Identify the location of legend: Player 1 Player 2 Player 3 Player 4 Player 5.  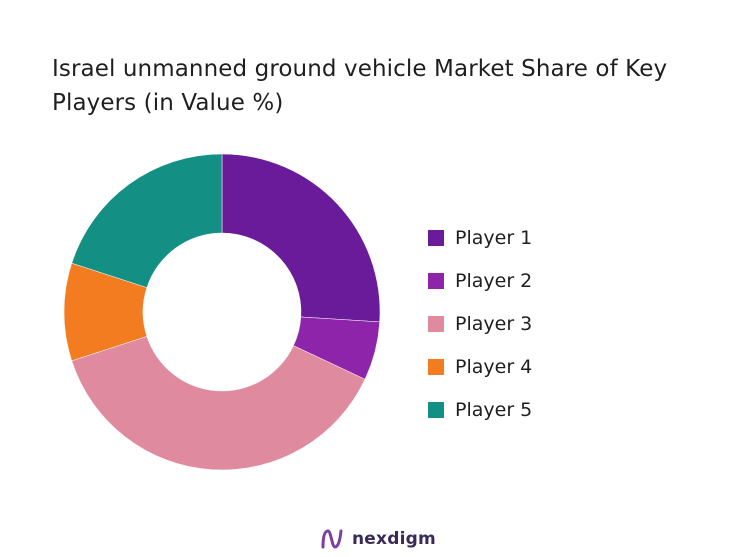
(480, 323).